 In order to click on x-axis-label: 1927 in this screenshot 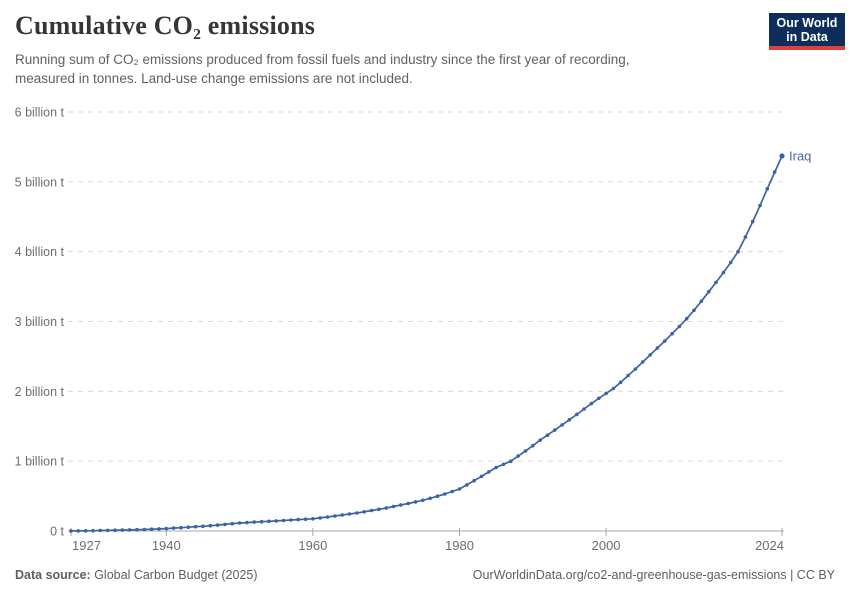, I will do `click(86, 545)`.